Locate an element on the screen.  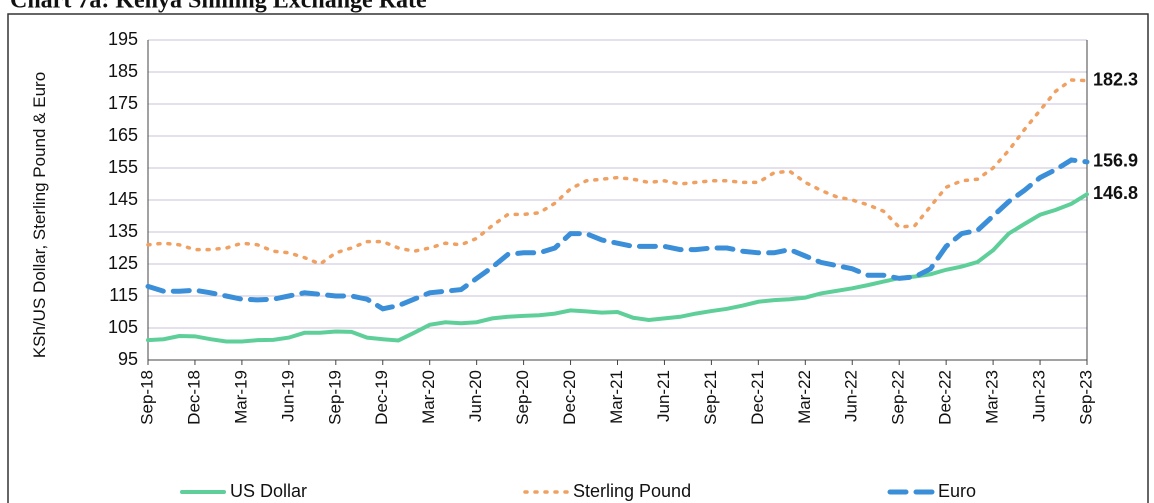
end-value-label: 146.8 is located at coordinates (1115, 193).